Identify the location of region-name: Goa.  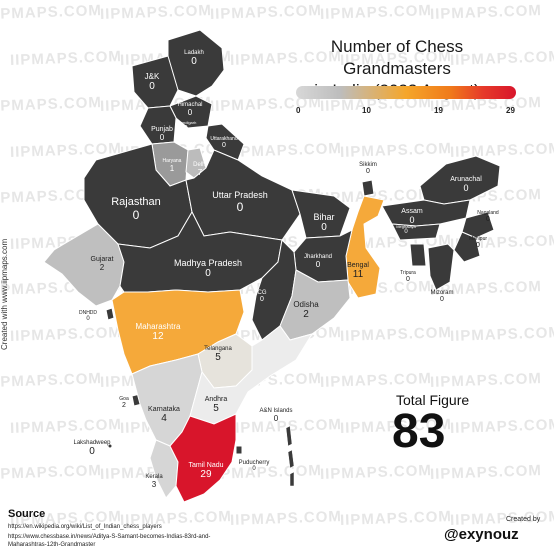
(124, 399).